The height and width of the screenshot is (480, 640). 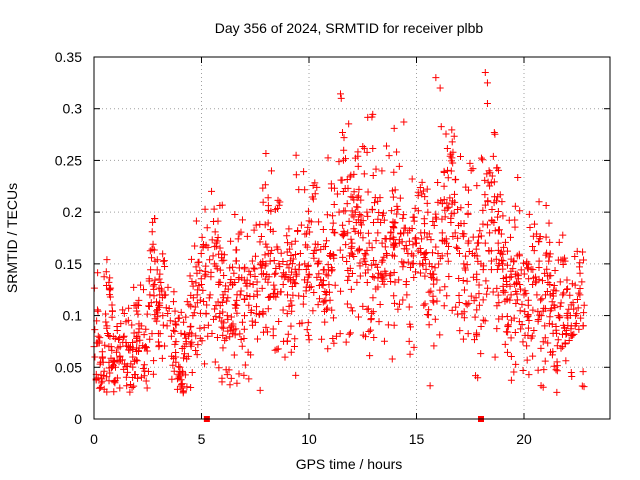 What do you see at coordinates (73, 316) in the screenshot?
I see `y-tick-label: 0.1` at bounding box center [73, 316].